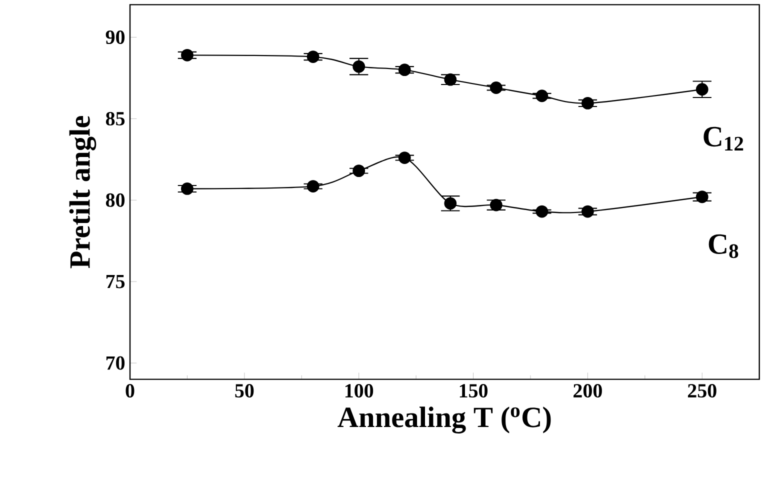 Image resolution: width=768 pixels, height=478 pixels. What do you see at coordinates (115, 281) in the screenshot?
I see `y-tick-label: 75` at bounding box center [115, 281].